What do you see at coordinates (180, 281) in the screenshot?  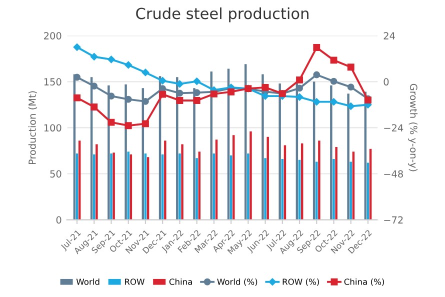 I see `legend-label: China` at bounding box center [180, 281].